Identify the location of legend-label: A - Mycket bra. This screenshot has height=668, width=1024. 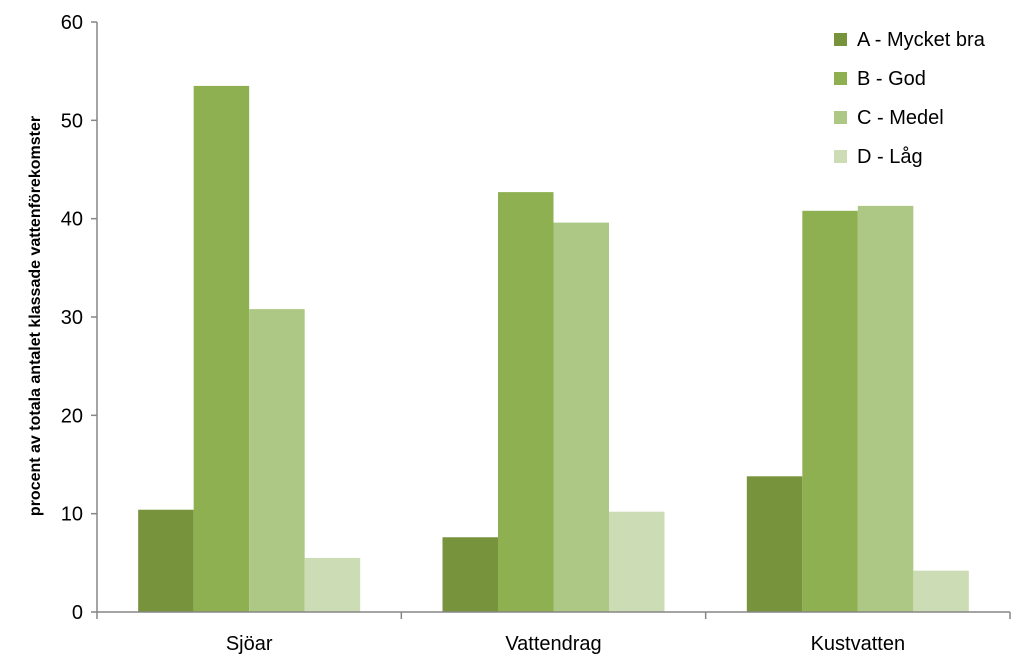
(921, 40).